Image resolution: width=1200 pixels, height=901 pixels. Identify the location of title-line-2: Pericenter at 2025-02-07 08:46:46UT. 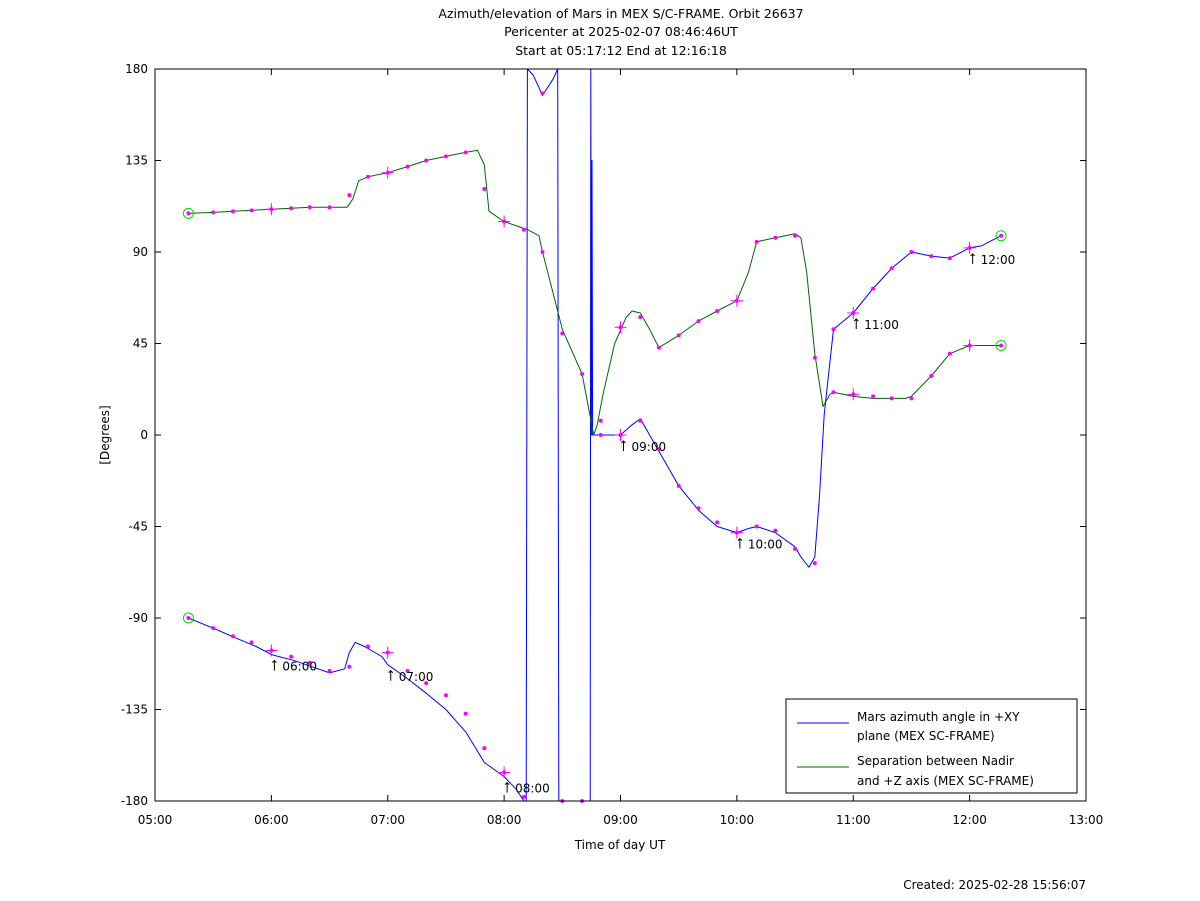
(621, 31).